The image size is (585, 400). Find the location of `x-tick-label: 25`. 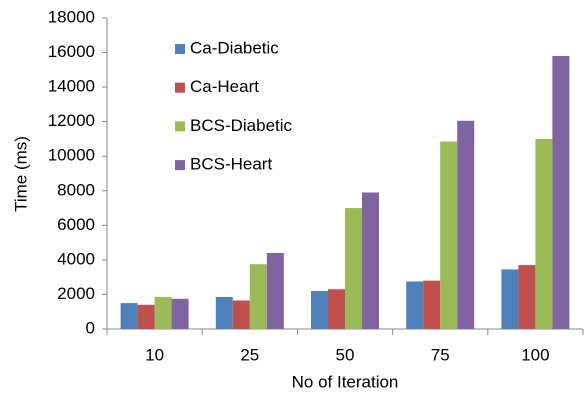

x-tick-label: 25 is located at coordinates (249, 354).